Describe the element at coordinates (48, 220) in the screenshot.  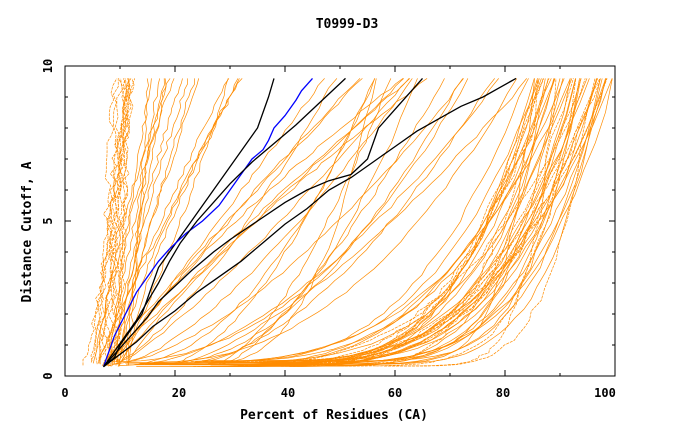
I see `y-tick-label-5: 5` at that location.